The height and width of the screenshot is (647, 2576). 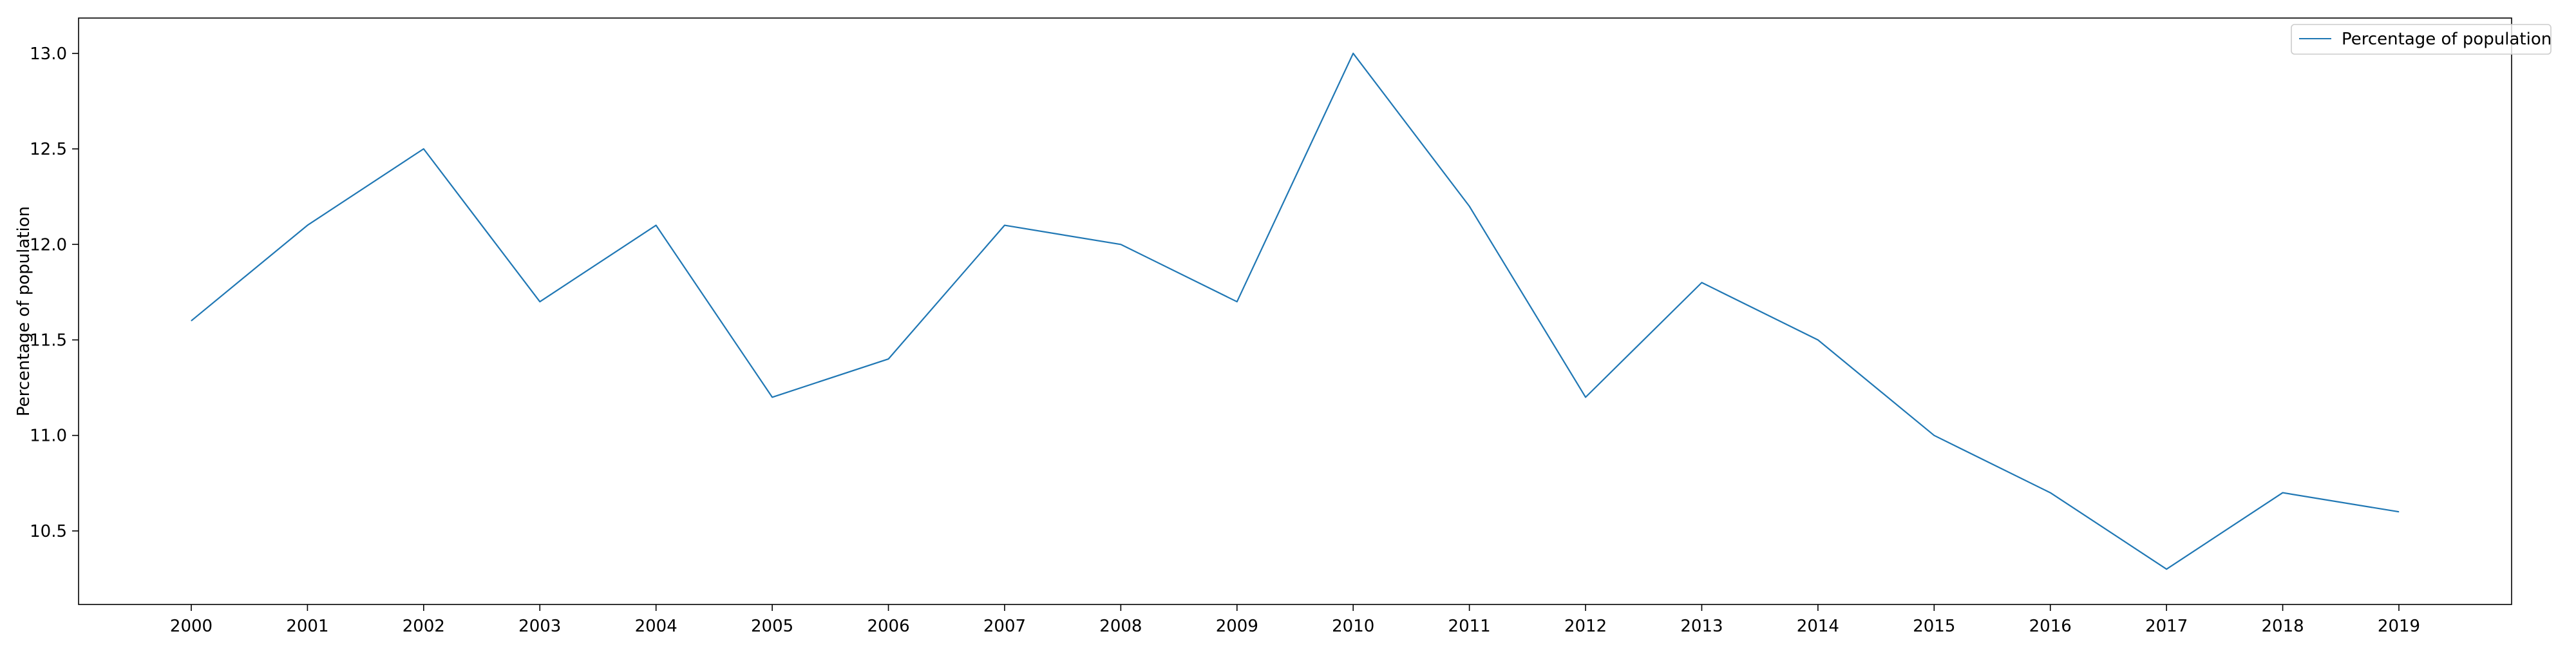 I want to click on x-tick-label: 2003, so click(x=539, y=626).